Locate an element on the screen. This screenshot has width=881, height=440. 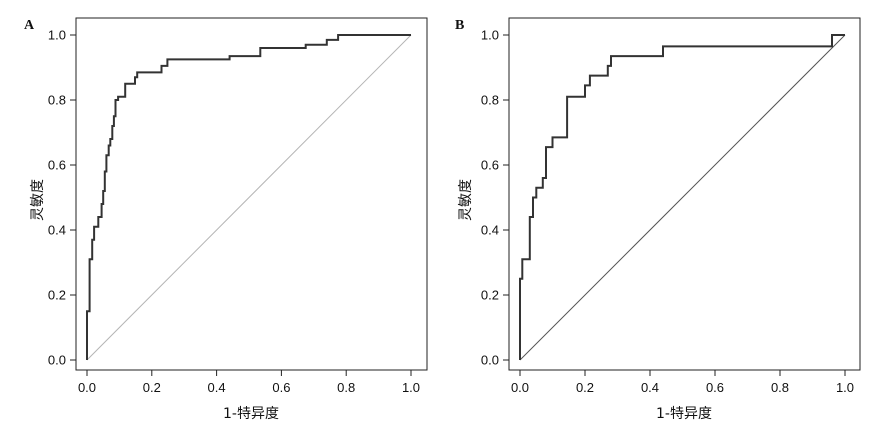
y-axis-label-a: 灵敏度 is located at coordinates (38, 200).